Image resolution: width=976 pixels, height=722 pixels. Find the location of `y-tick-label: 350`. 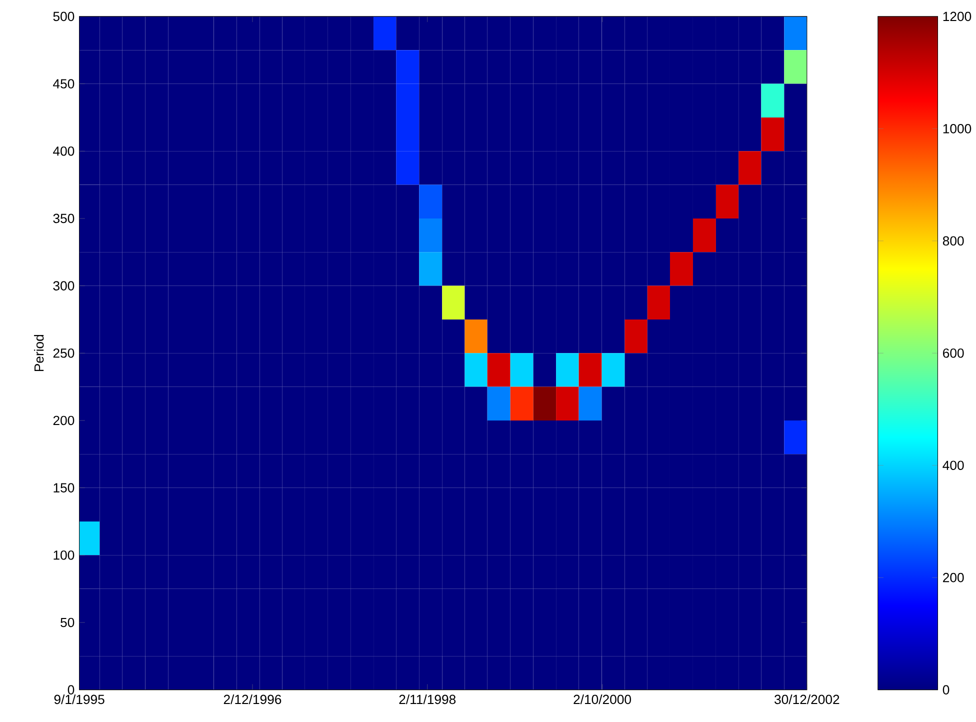

y-tick-label: 350 is located at coordinates (63, 219).